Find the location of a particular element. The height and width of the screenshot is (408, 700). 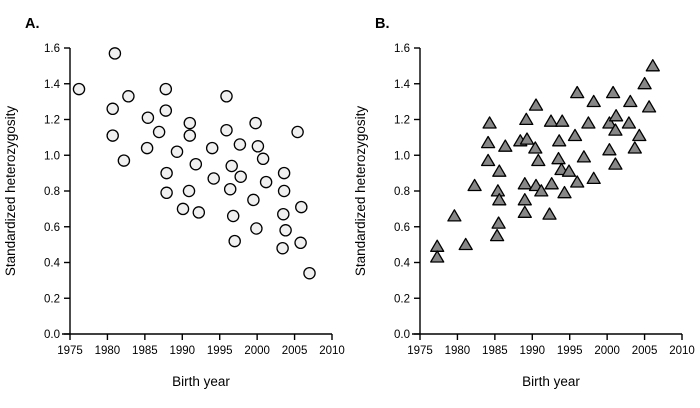

y-tick-label: 1.2 is located at coordinates (402, 121).